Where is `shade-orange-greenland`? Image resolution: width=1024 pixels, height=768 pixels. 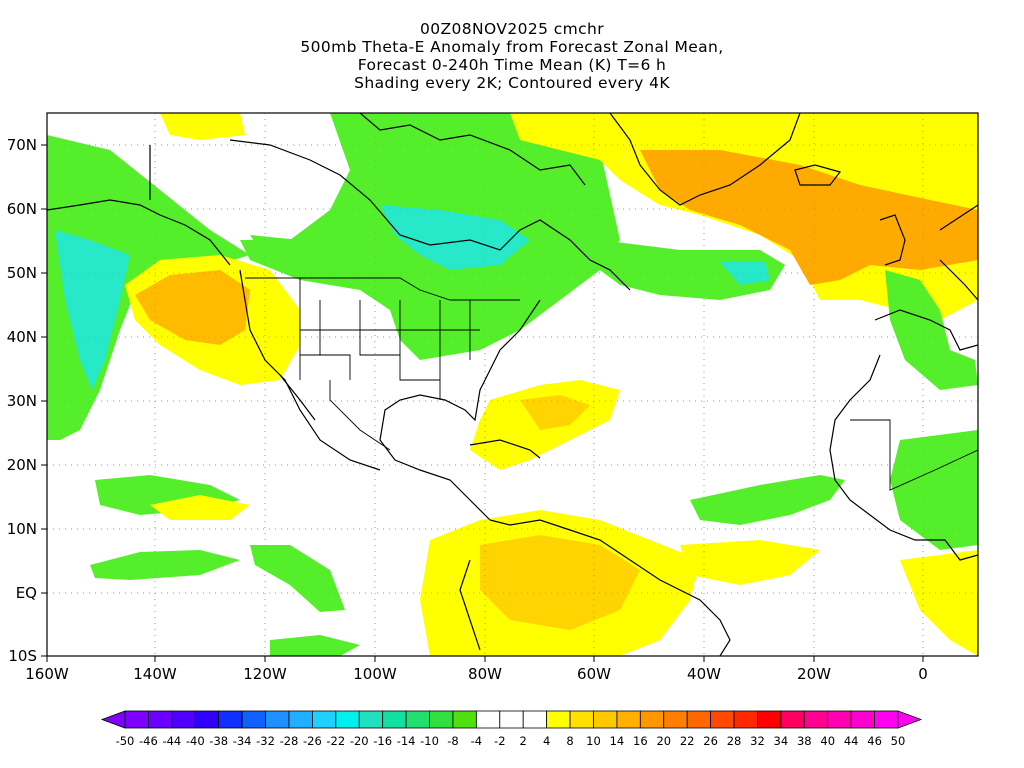
shade-orange-greenland is located at coordinates (809, 217).